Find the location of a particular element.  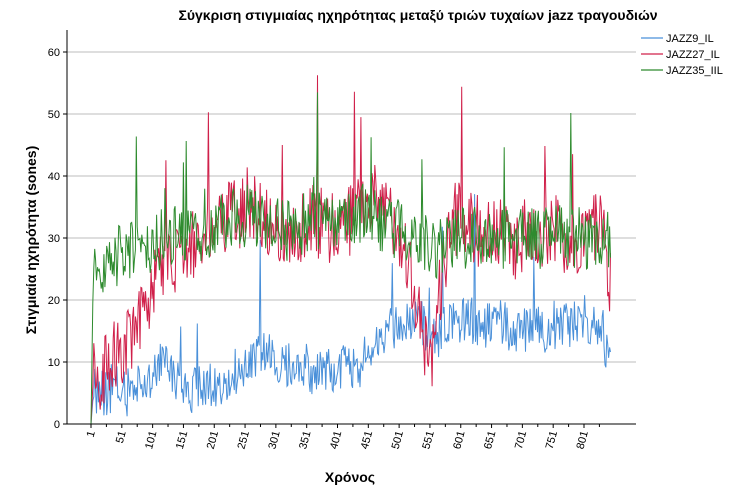

y-tick-label: 40 is located at coordinates (54, 177).